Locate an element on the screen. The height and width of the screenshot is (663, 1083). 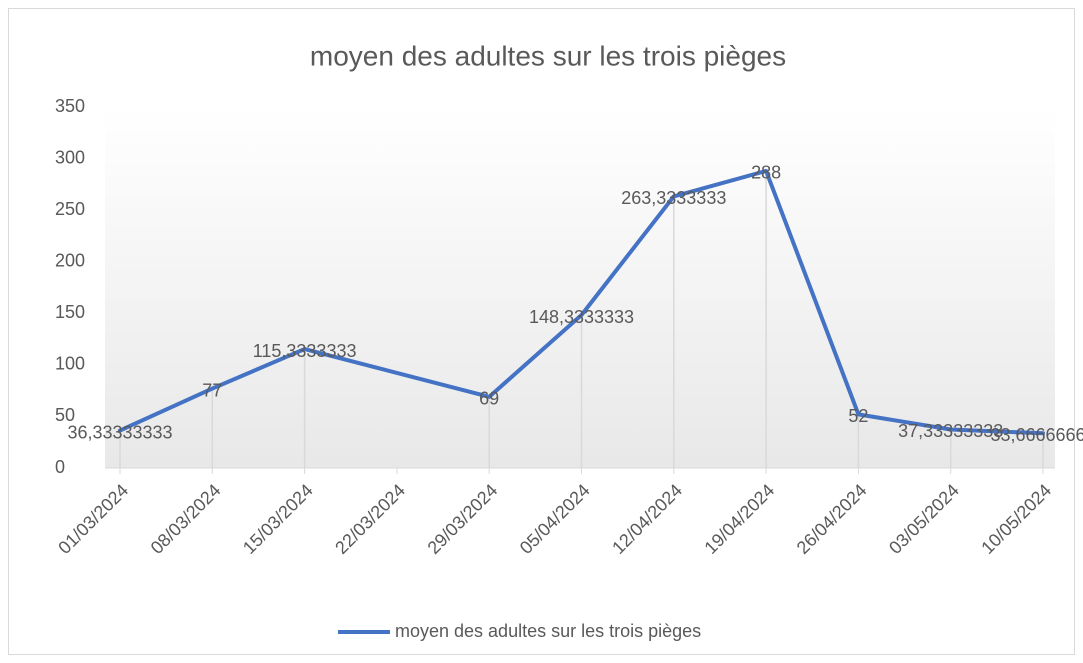
data-label: 148,3333333 is located at coordinates (581, 317).